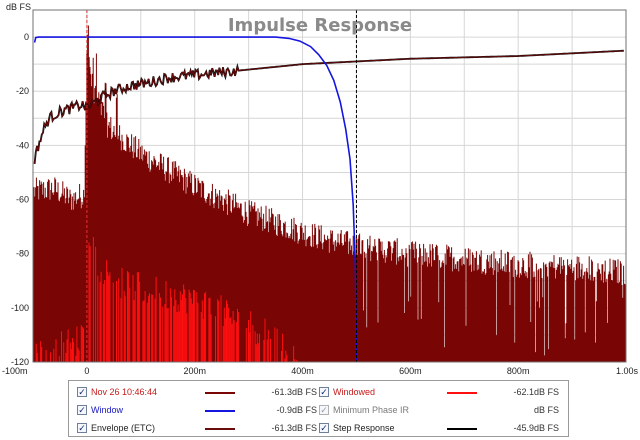  What do you see at coordinates (302, 371) in the screenshot?
I see `x-tick-label: 400m` at bounding box center [302, 371].